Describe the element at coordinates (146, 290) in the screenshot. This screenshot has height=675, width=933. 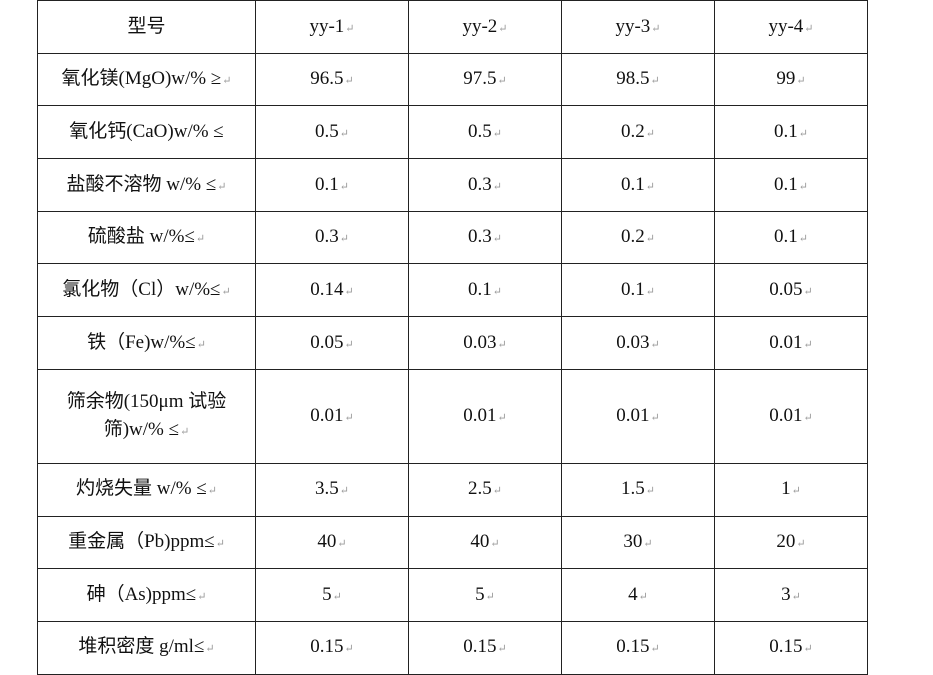
I see `row-label-cell: 氯化物（Cl）w/%≤` at that location.